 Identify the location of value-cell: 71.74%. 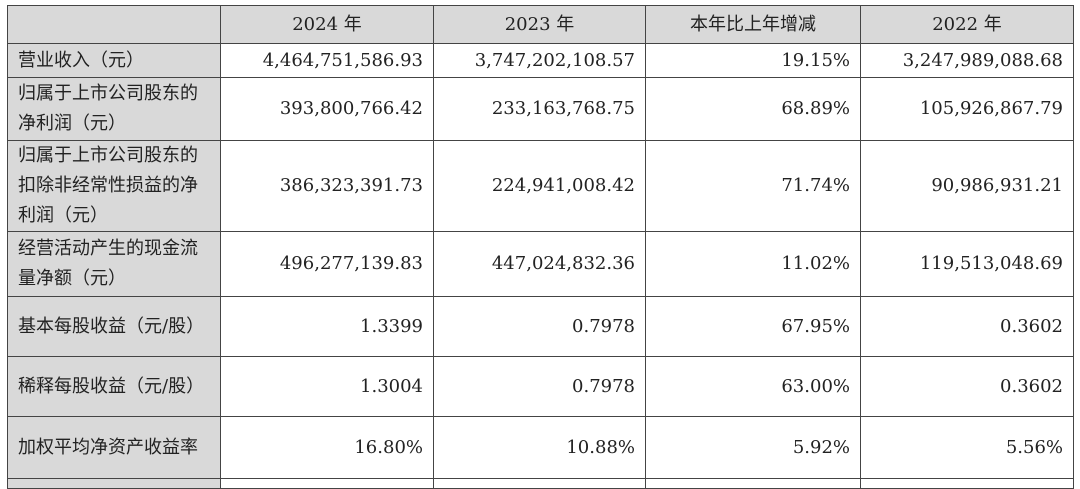
(753, 186).